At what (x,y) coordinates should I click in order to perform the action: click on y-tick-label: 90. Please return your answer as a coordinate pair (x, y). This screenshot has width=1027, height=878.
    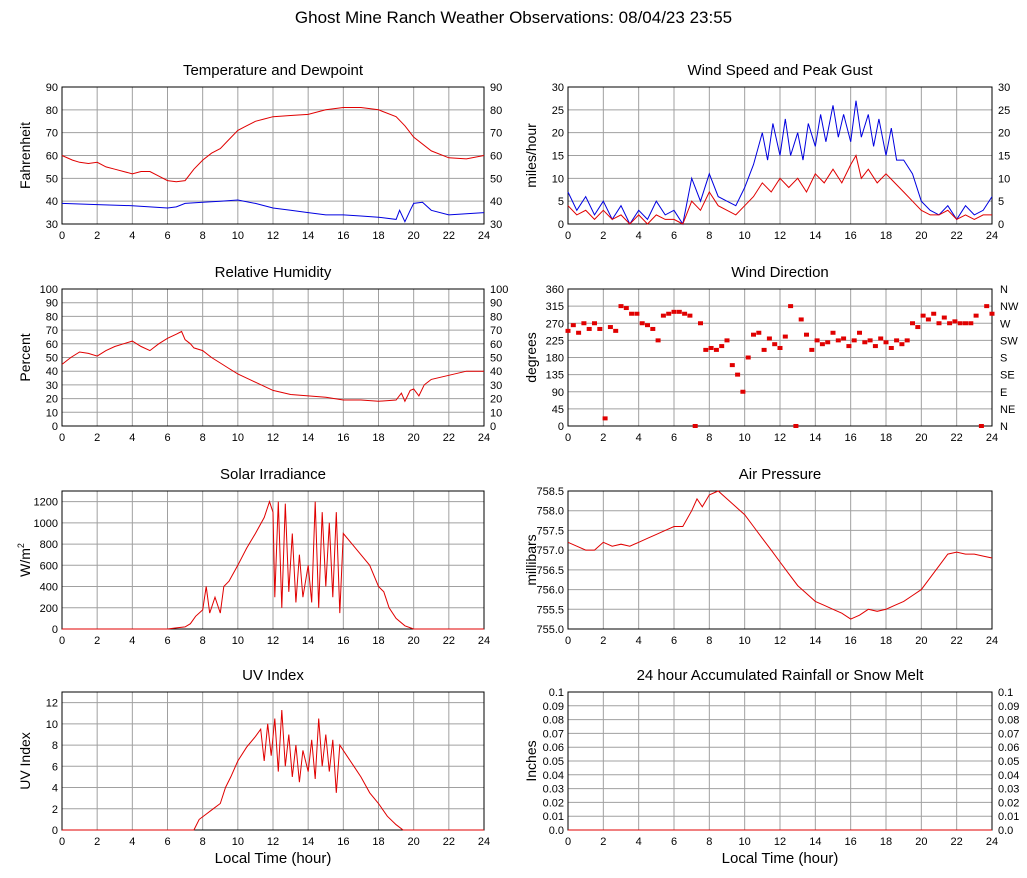
    Looking at the image, I should click on (558, 393).